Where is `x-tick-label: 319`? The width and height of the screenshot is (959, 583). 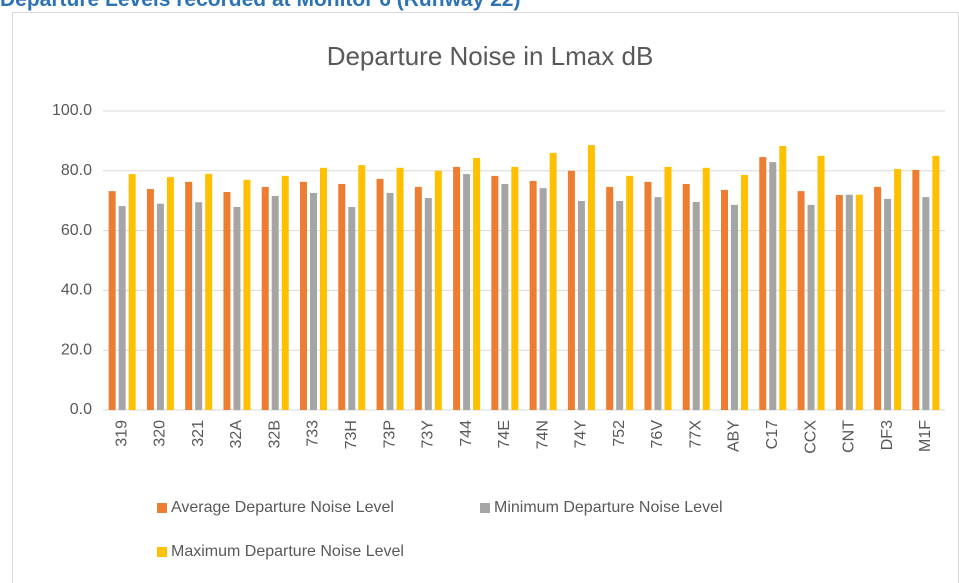 x-tick-label: 319 is located at coordinates (121, 433).